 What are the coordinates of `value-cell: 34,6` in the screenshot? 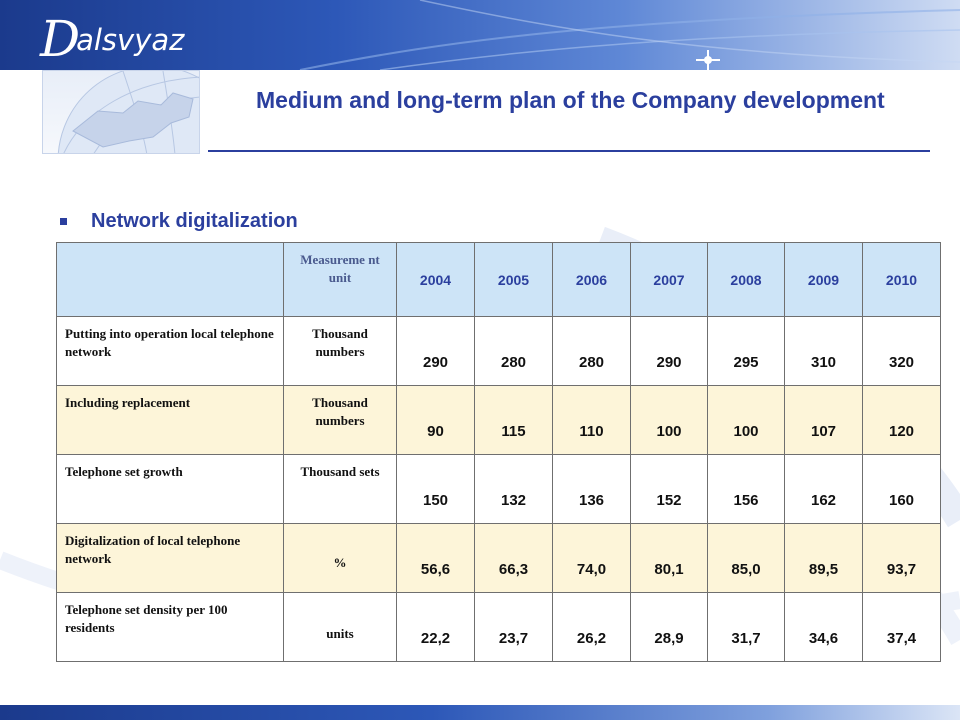 It's located at (823, 627).